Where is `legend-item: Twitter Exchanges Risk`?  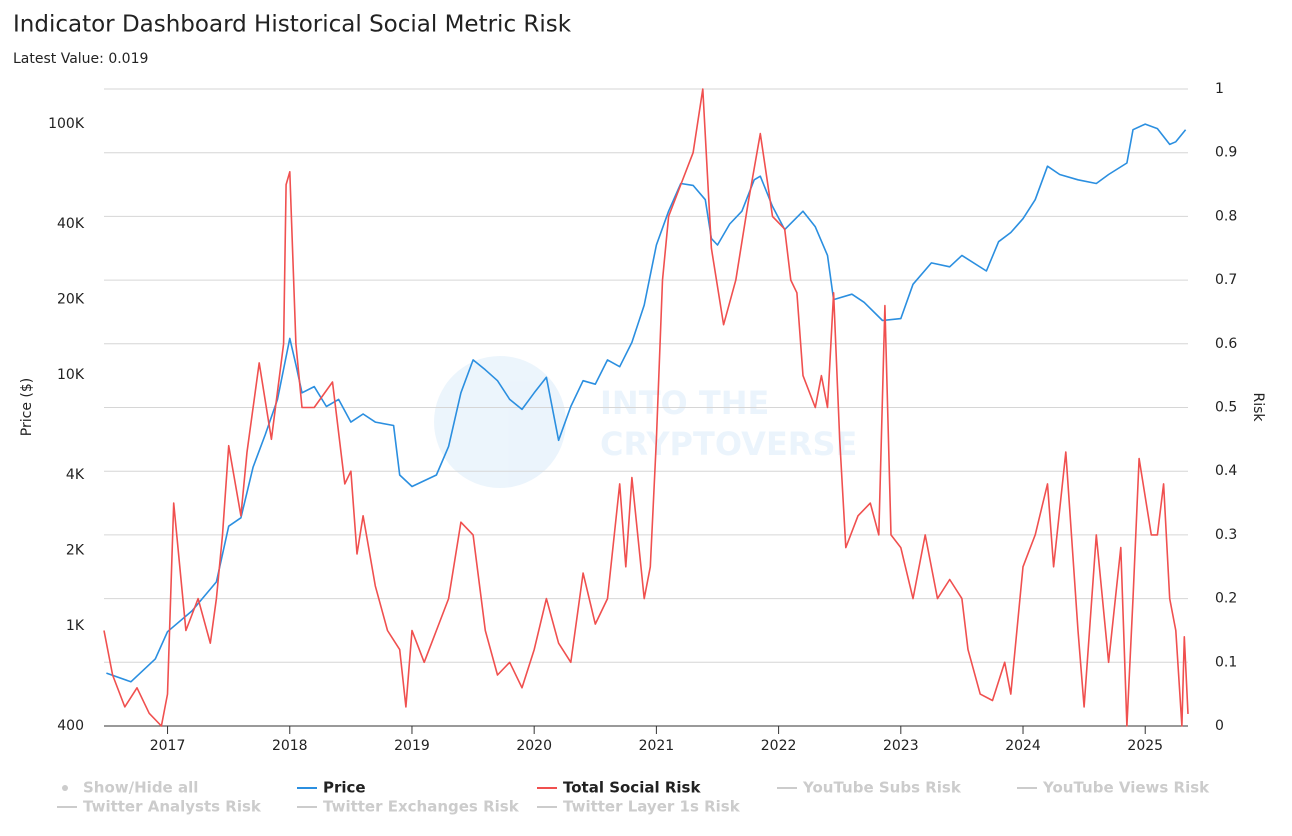 legend-item: Twitter Exchanges Risk is located at coordinates (421, 807).